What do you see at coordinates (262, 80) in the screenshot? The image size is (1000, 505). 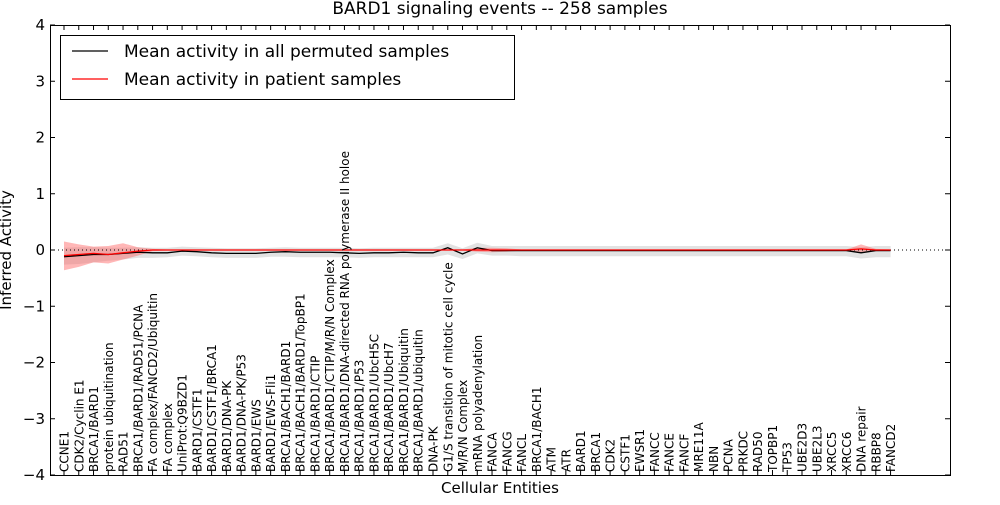 I see `legend-label-patient: Mean activity in patient samples` at bounding box center [262, 80].